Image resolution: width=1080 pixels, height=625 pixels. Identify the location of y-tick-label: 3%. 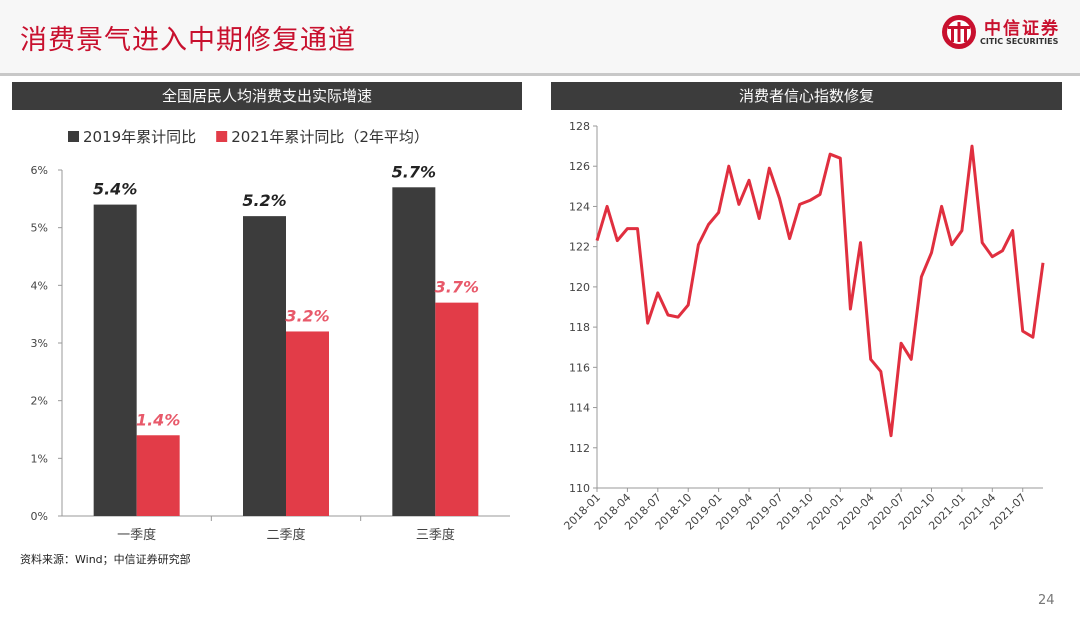
(39, 343).